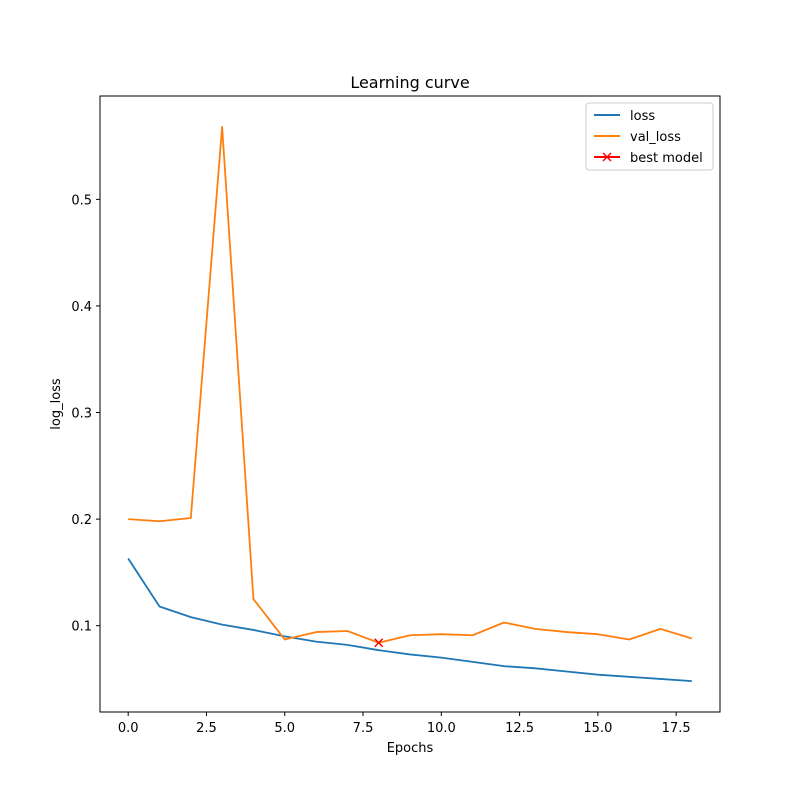 This screenshot has width=800, height=800. I want to click on x-axis: 0.0 2.5 5.0 7.5 10.0 12.5 15.0 17.5, so click(404, 724).